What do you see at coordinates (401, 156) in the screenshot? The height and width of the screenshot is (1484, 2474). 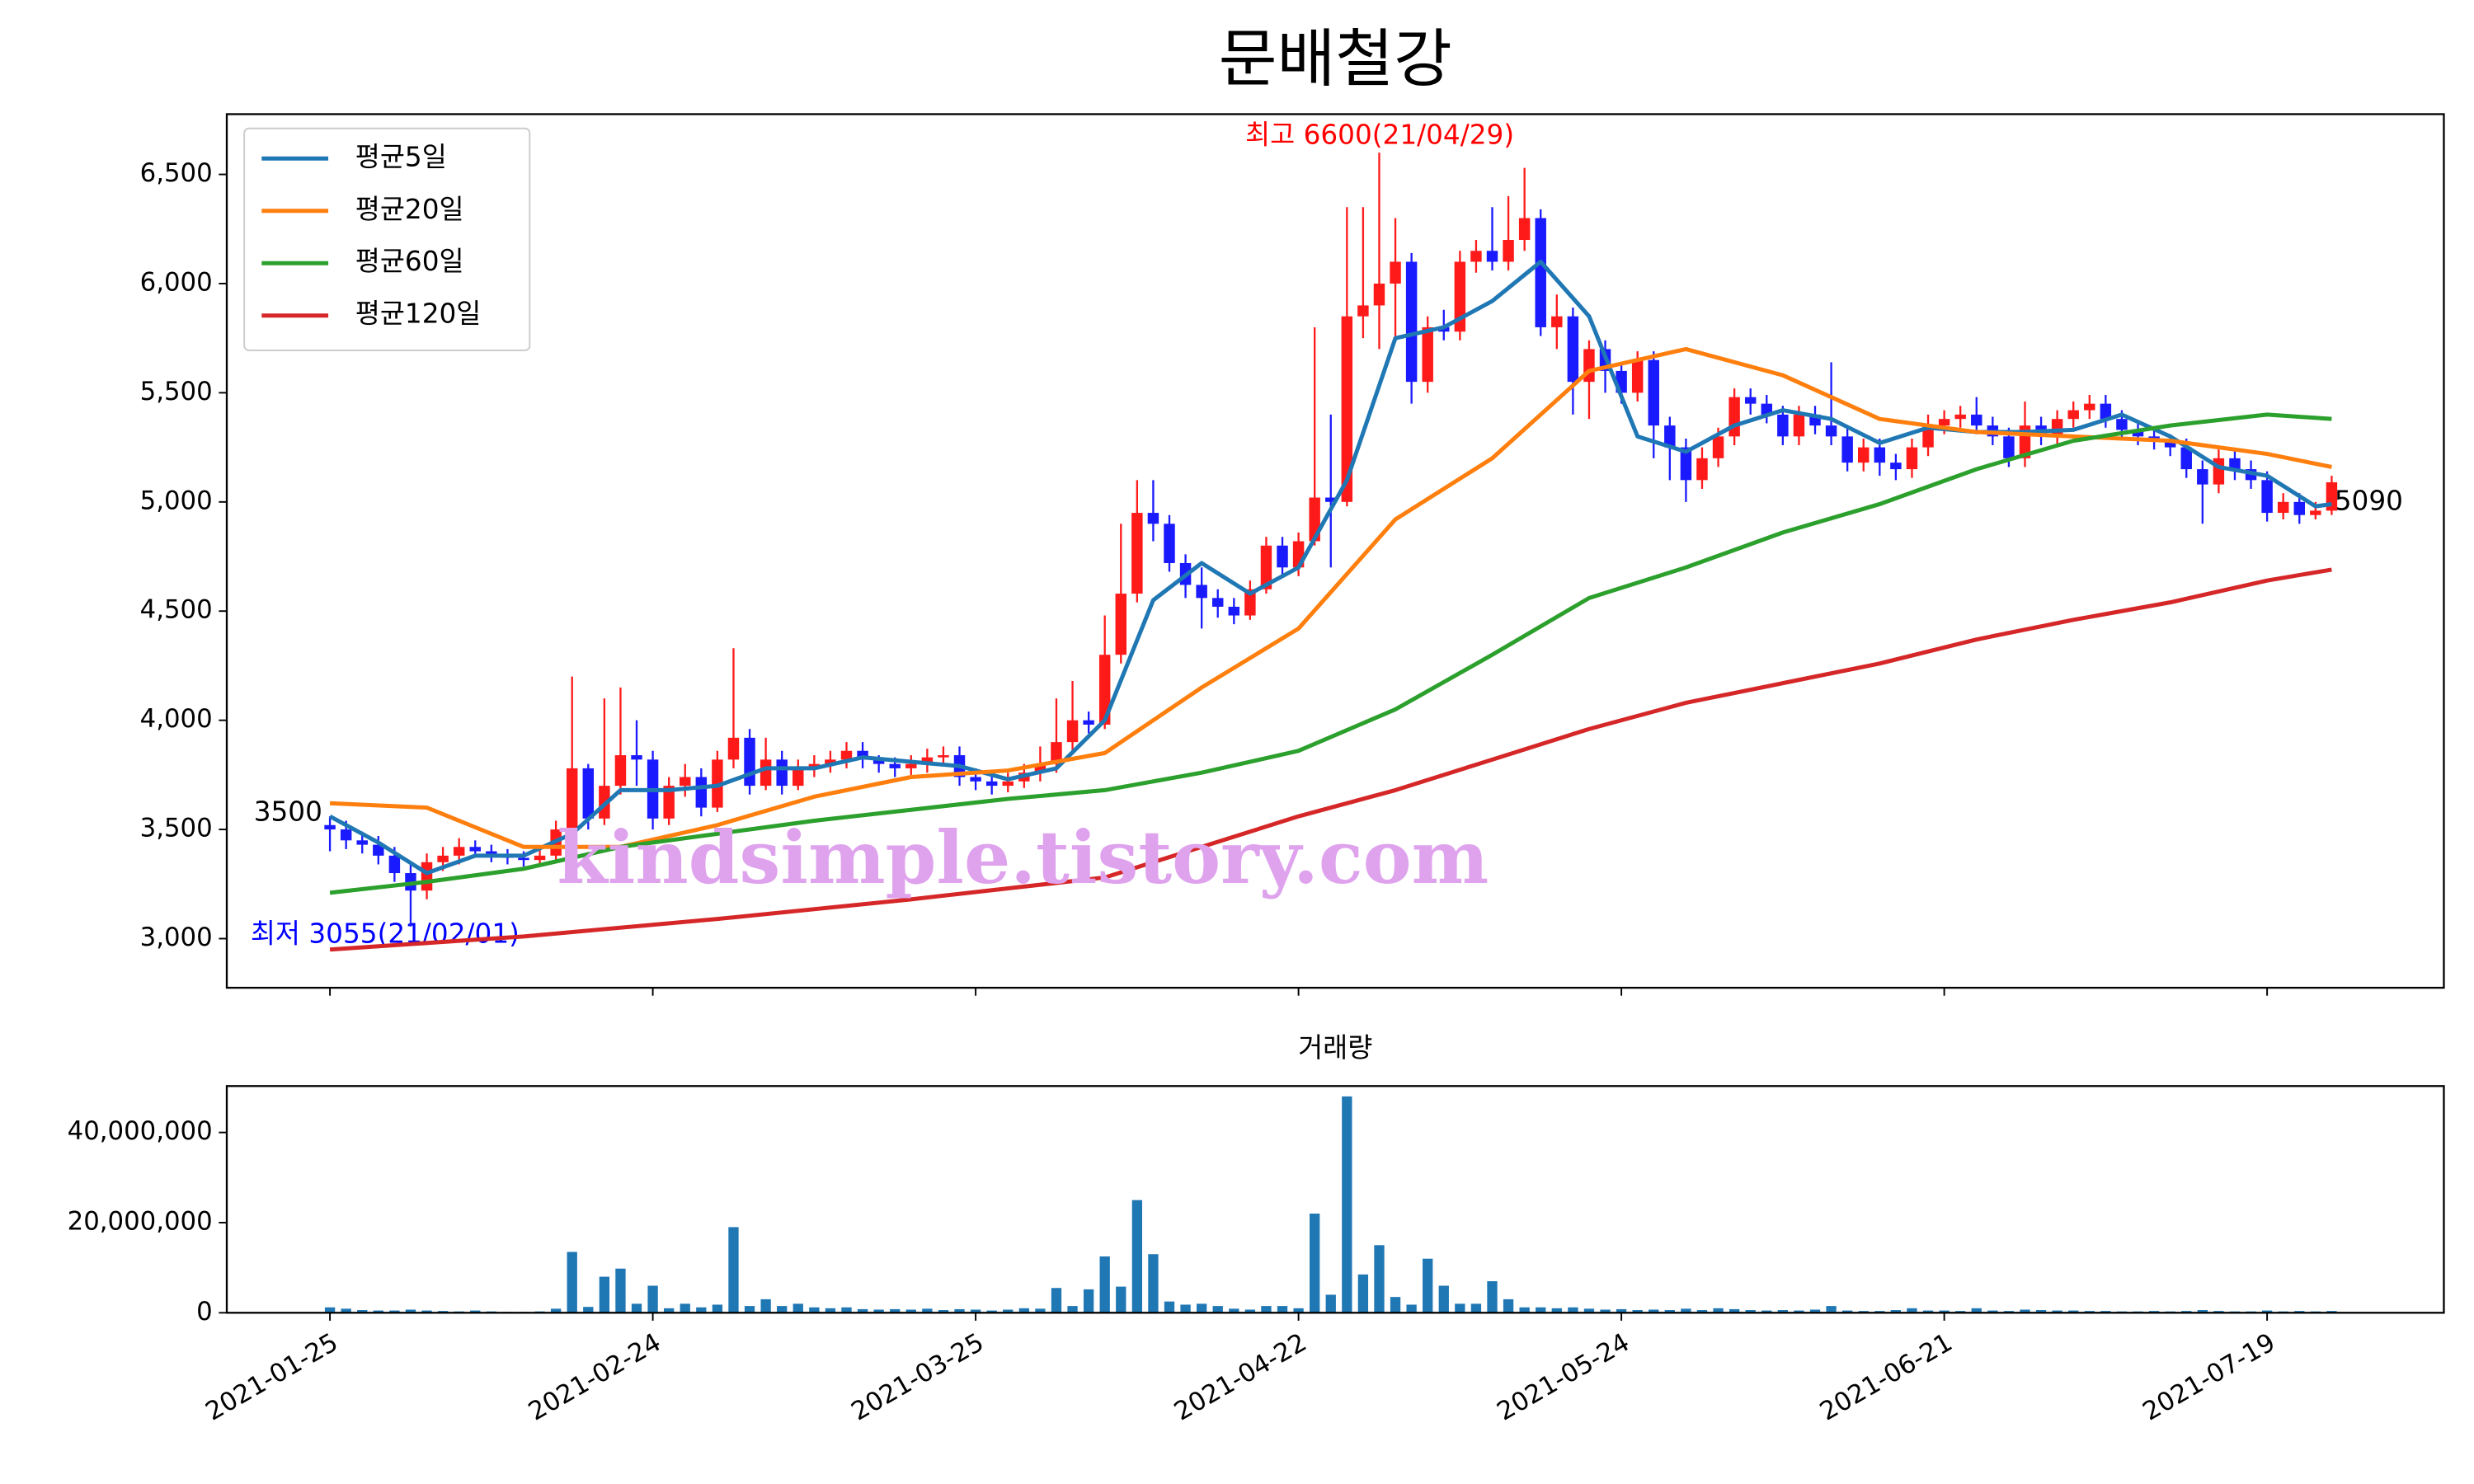 I see `legend-label: 평균5일` at bounding box center [401, 156].